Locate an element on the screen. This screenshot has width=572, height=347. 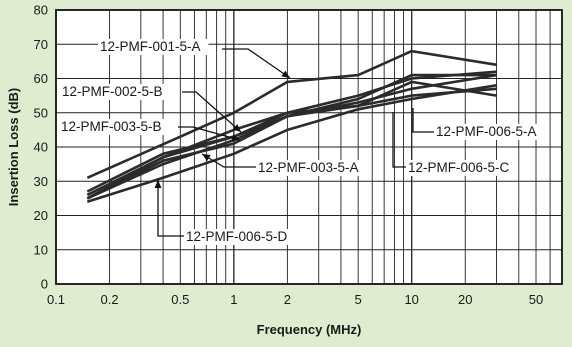
y-tick-label: 20 is located at coordinates (41, 215).